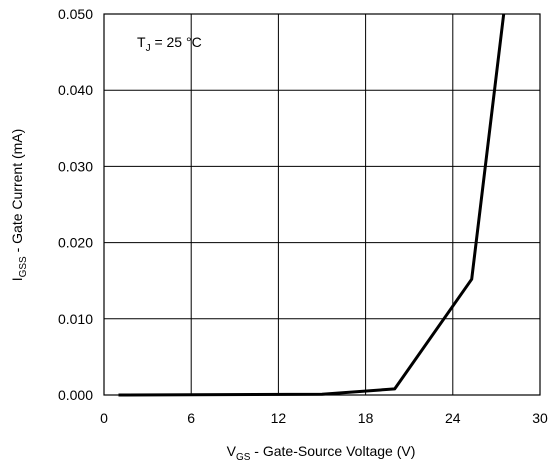 This screenshot has height=466, width=551. Describe the element at coordinates (75, 395) in the screenshot. I see `y-tick-label: 0.000` at that location.